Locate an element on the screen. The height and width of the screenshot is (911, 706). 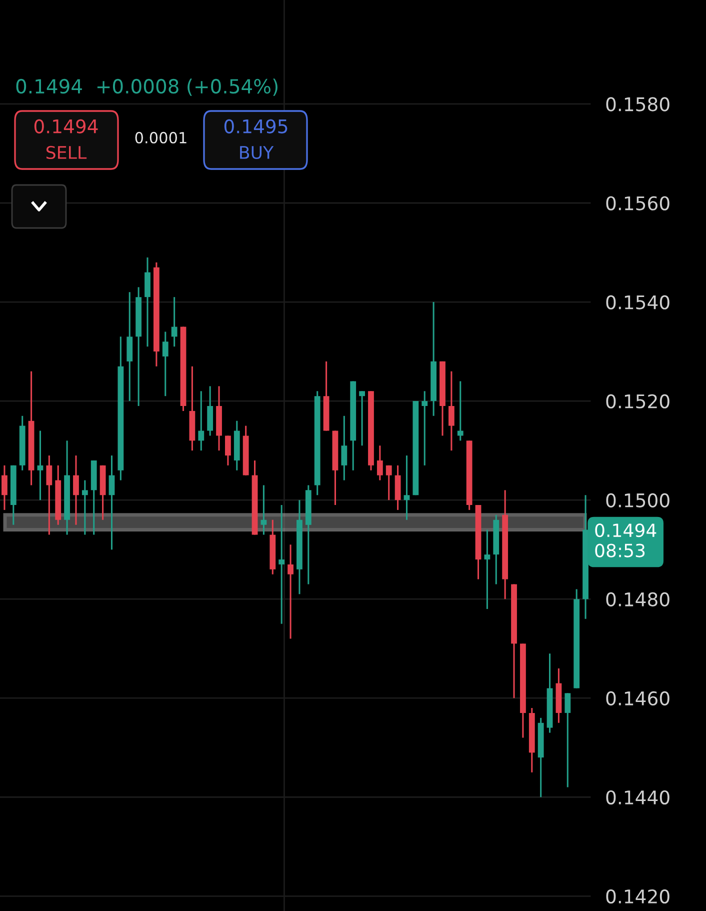
annotation: 0.1494 is located at coordinates (66, 126).